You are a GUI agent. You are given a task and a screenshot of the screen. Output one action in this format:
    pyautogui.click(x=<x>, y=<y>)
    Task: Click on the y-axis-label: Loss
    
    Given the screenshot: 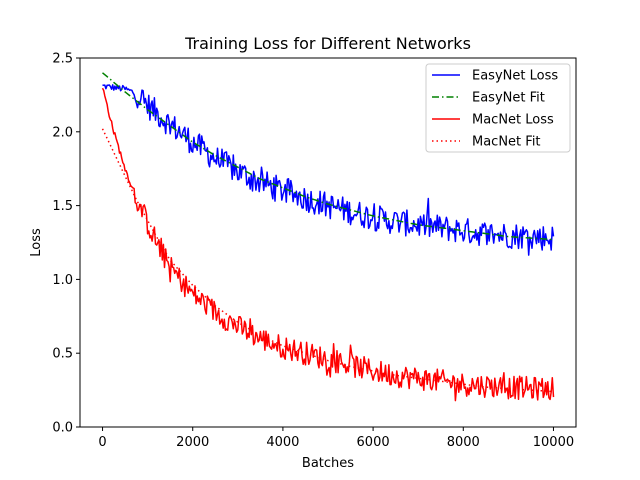 What is the action you would take?
    pyautogui.click(x=36, y=242)
    